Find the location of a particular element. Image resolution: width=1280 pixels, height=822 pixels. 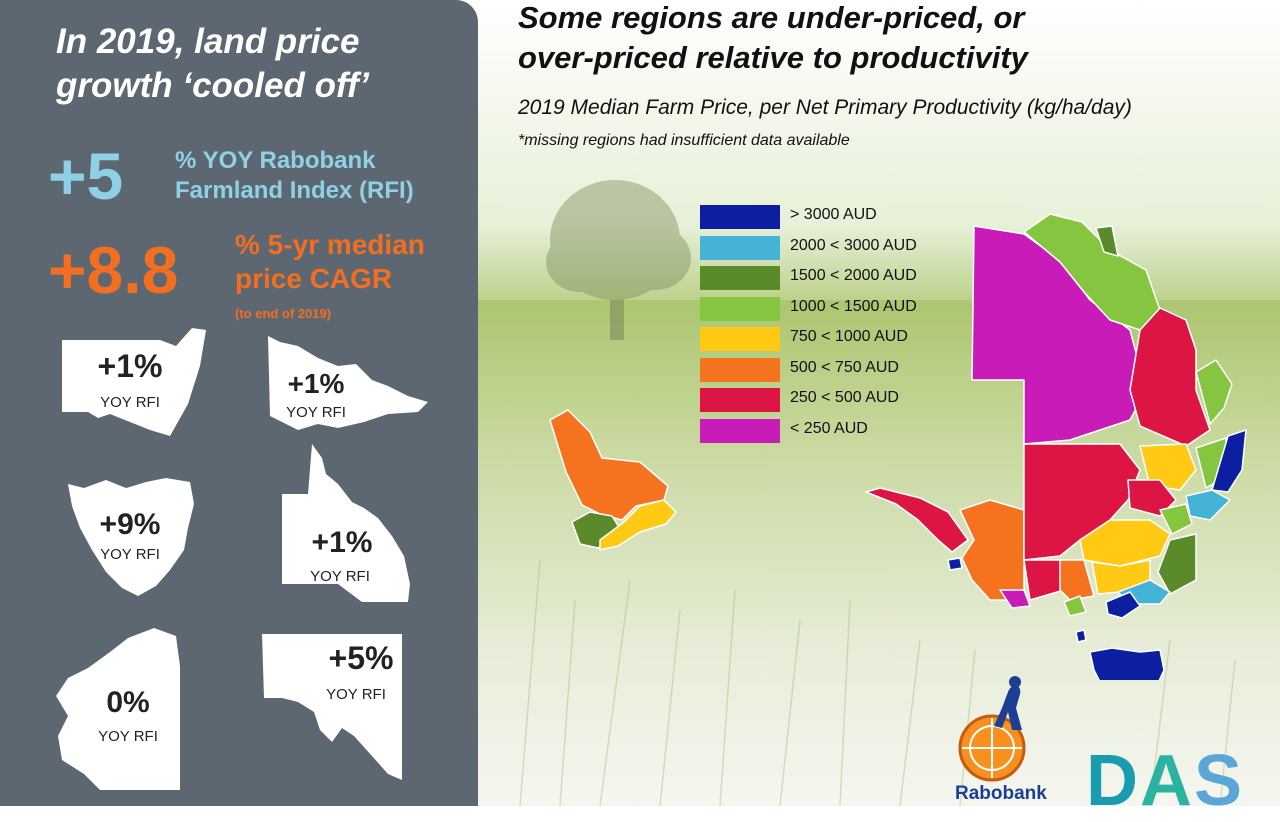

state-vic-shape: +1% YOY RFI is located at coordinates (350, 384).